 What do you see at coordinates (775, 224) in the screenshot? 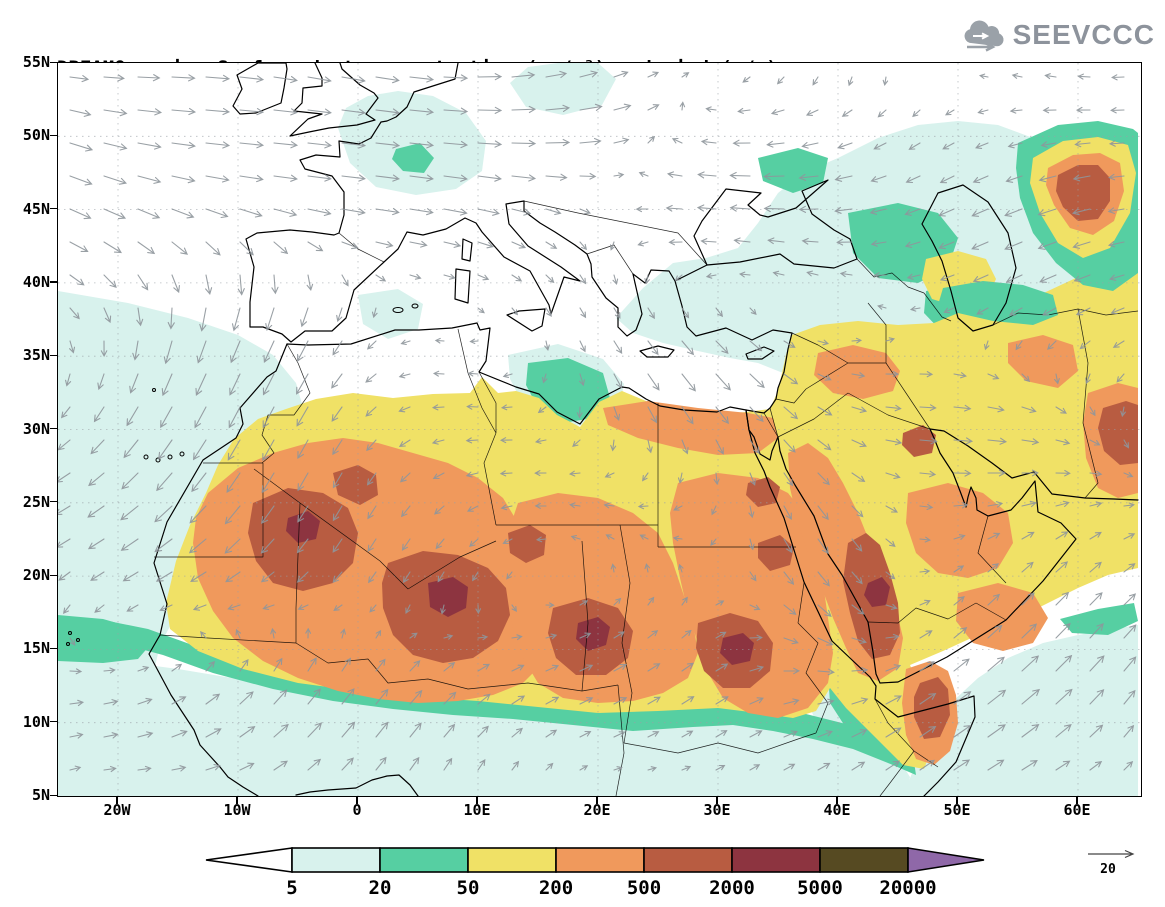
I see `coastline-black-sea` at bounding box center [775, 224].